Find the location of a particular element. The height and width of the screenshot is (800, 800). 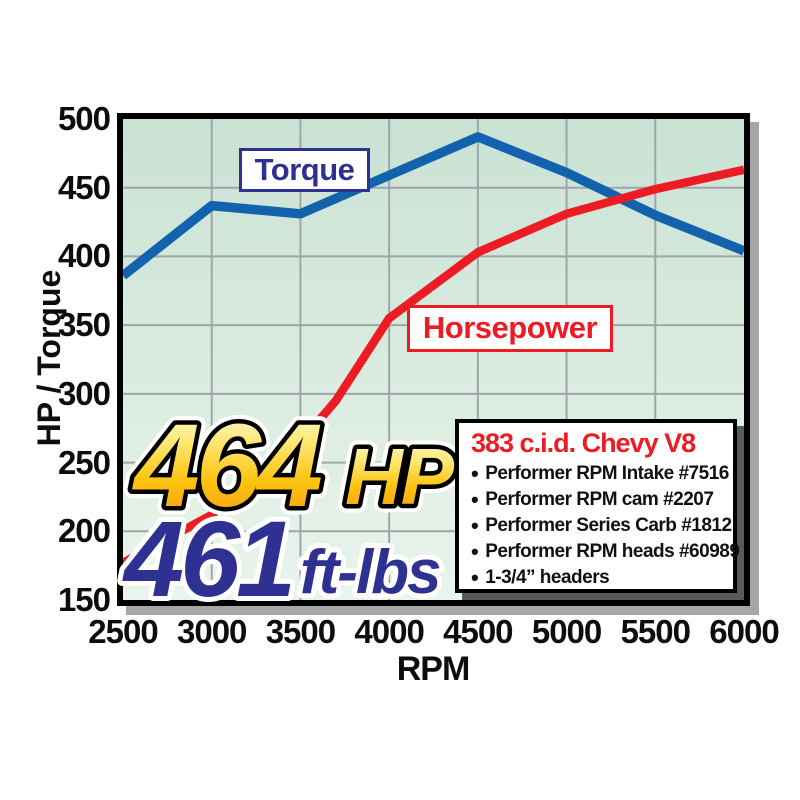

spec-item-text: Performer RPM heads #60989 is located at coordinates (612, 551).